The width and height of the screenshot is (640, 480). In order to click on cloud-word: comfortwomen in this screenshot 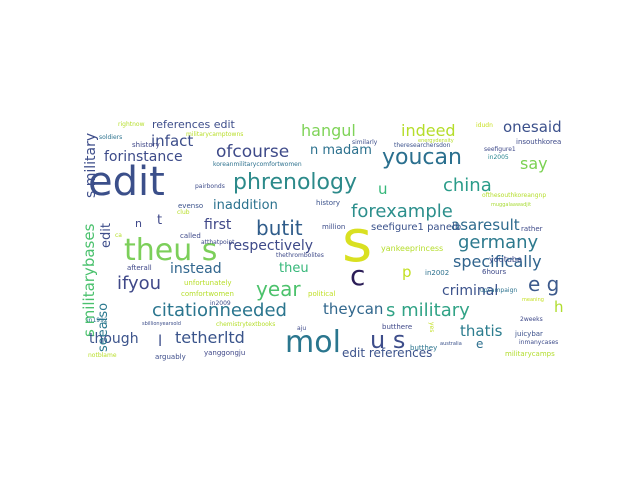, I will do `click(207, 294)`.